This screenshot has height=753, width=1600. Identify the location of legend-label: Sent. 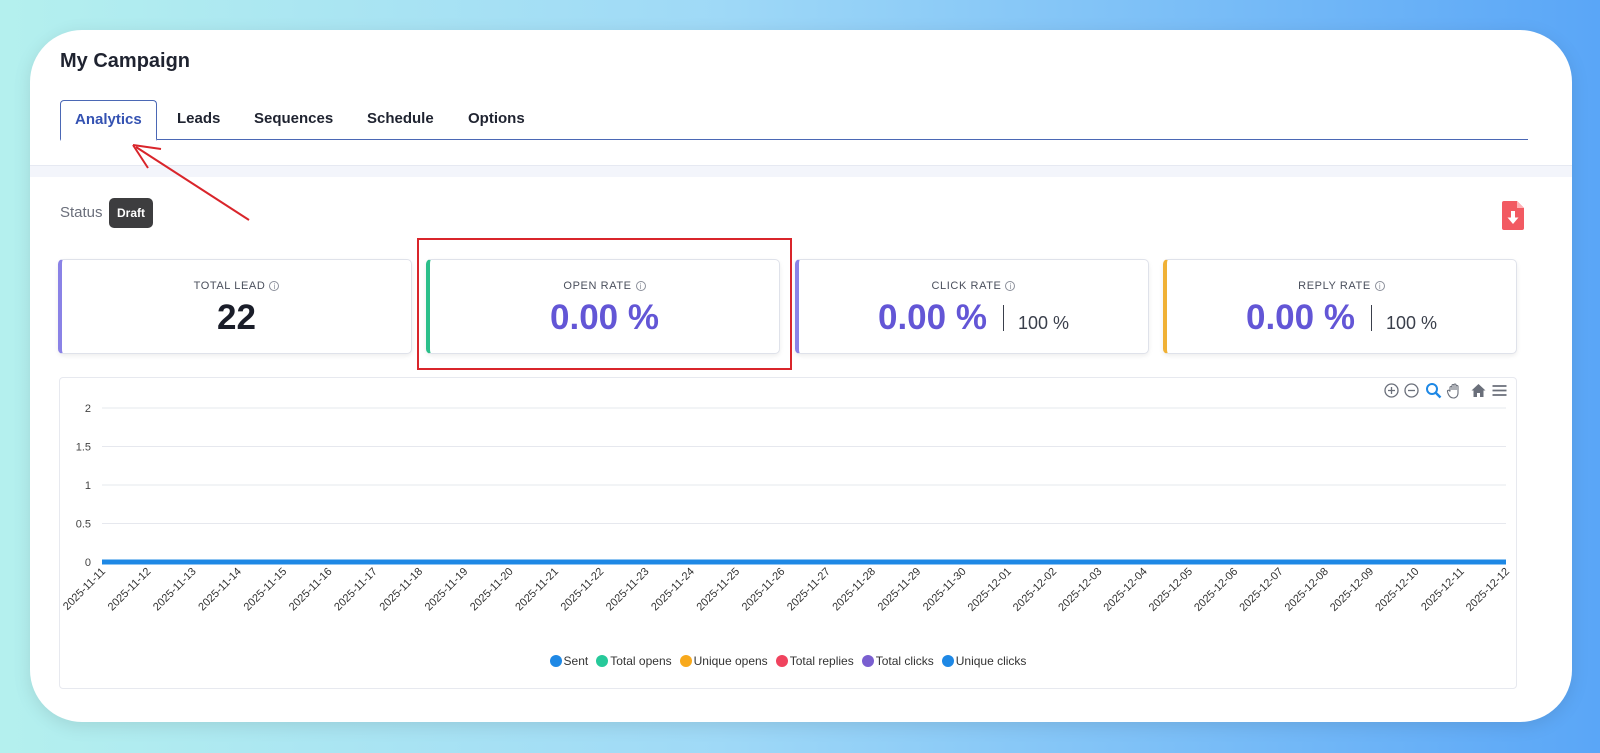
(576, 661).